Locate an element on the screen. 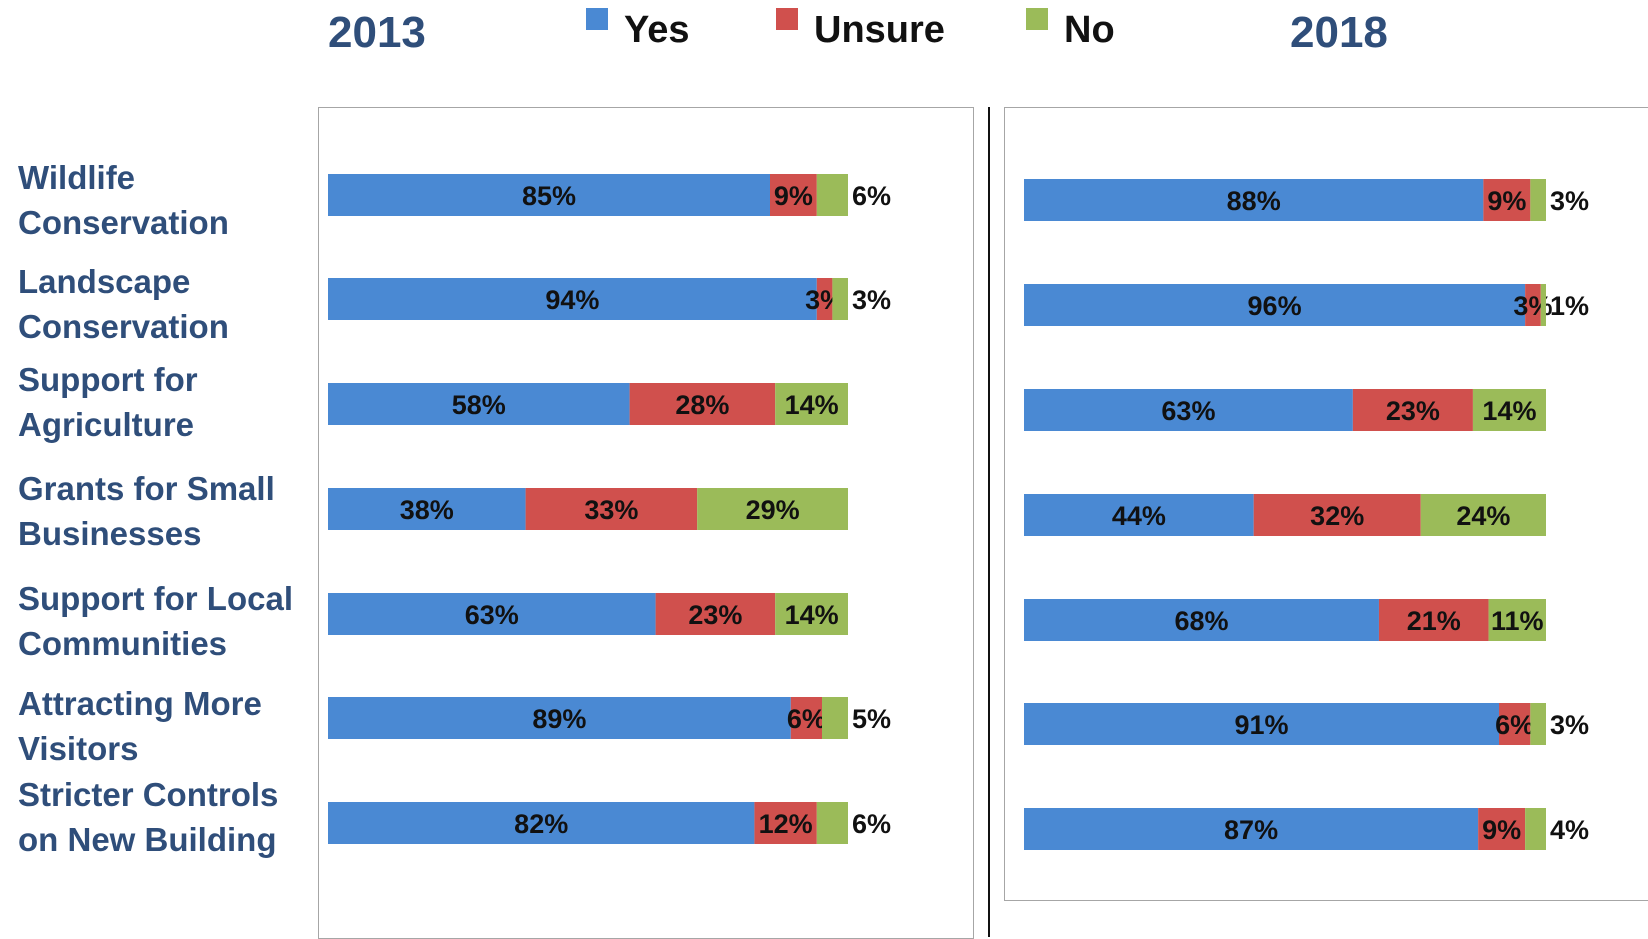 The width and height of the screenshot is (1648, 939). data-label-2018-agriculture-no: 14% is located at coordinates (1509, 411).